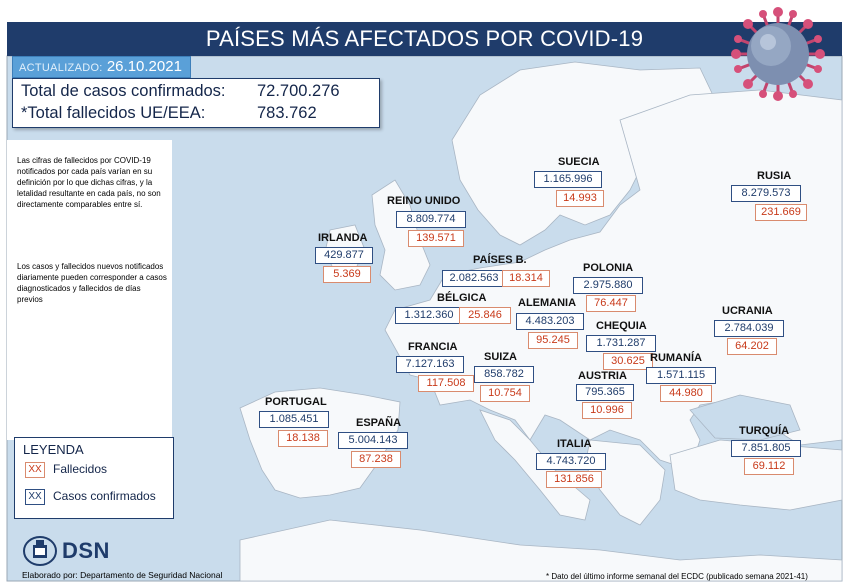 The width and height of the screenshot is (850, 588). Describe the element at coordinates (433, 347) in the screenshot. I see `country-name: FRANCIA` at that location.